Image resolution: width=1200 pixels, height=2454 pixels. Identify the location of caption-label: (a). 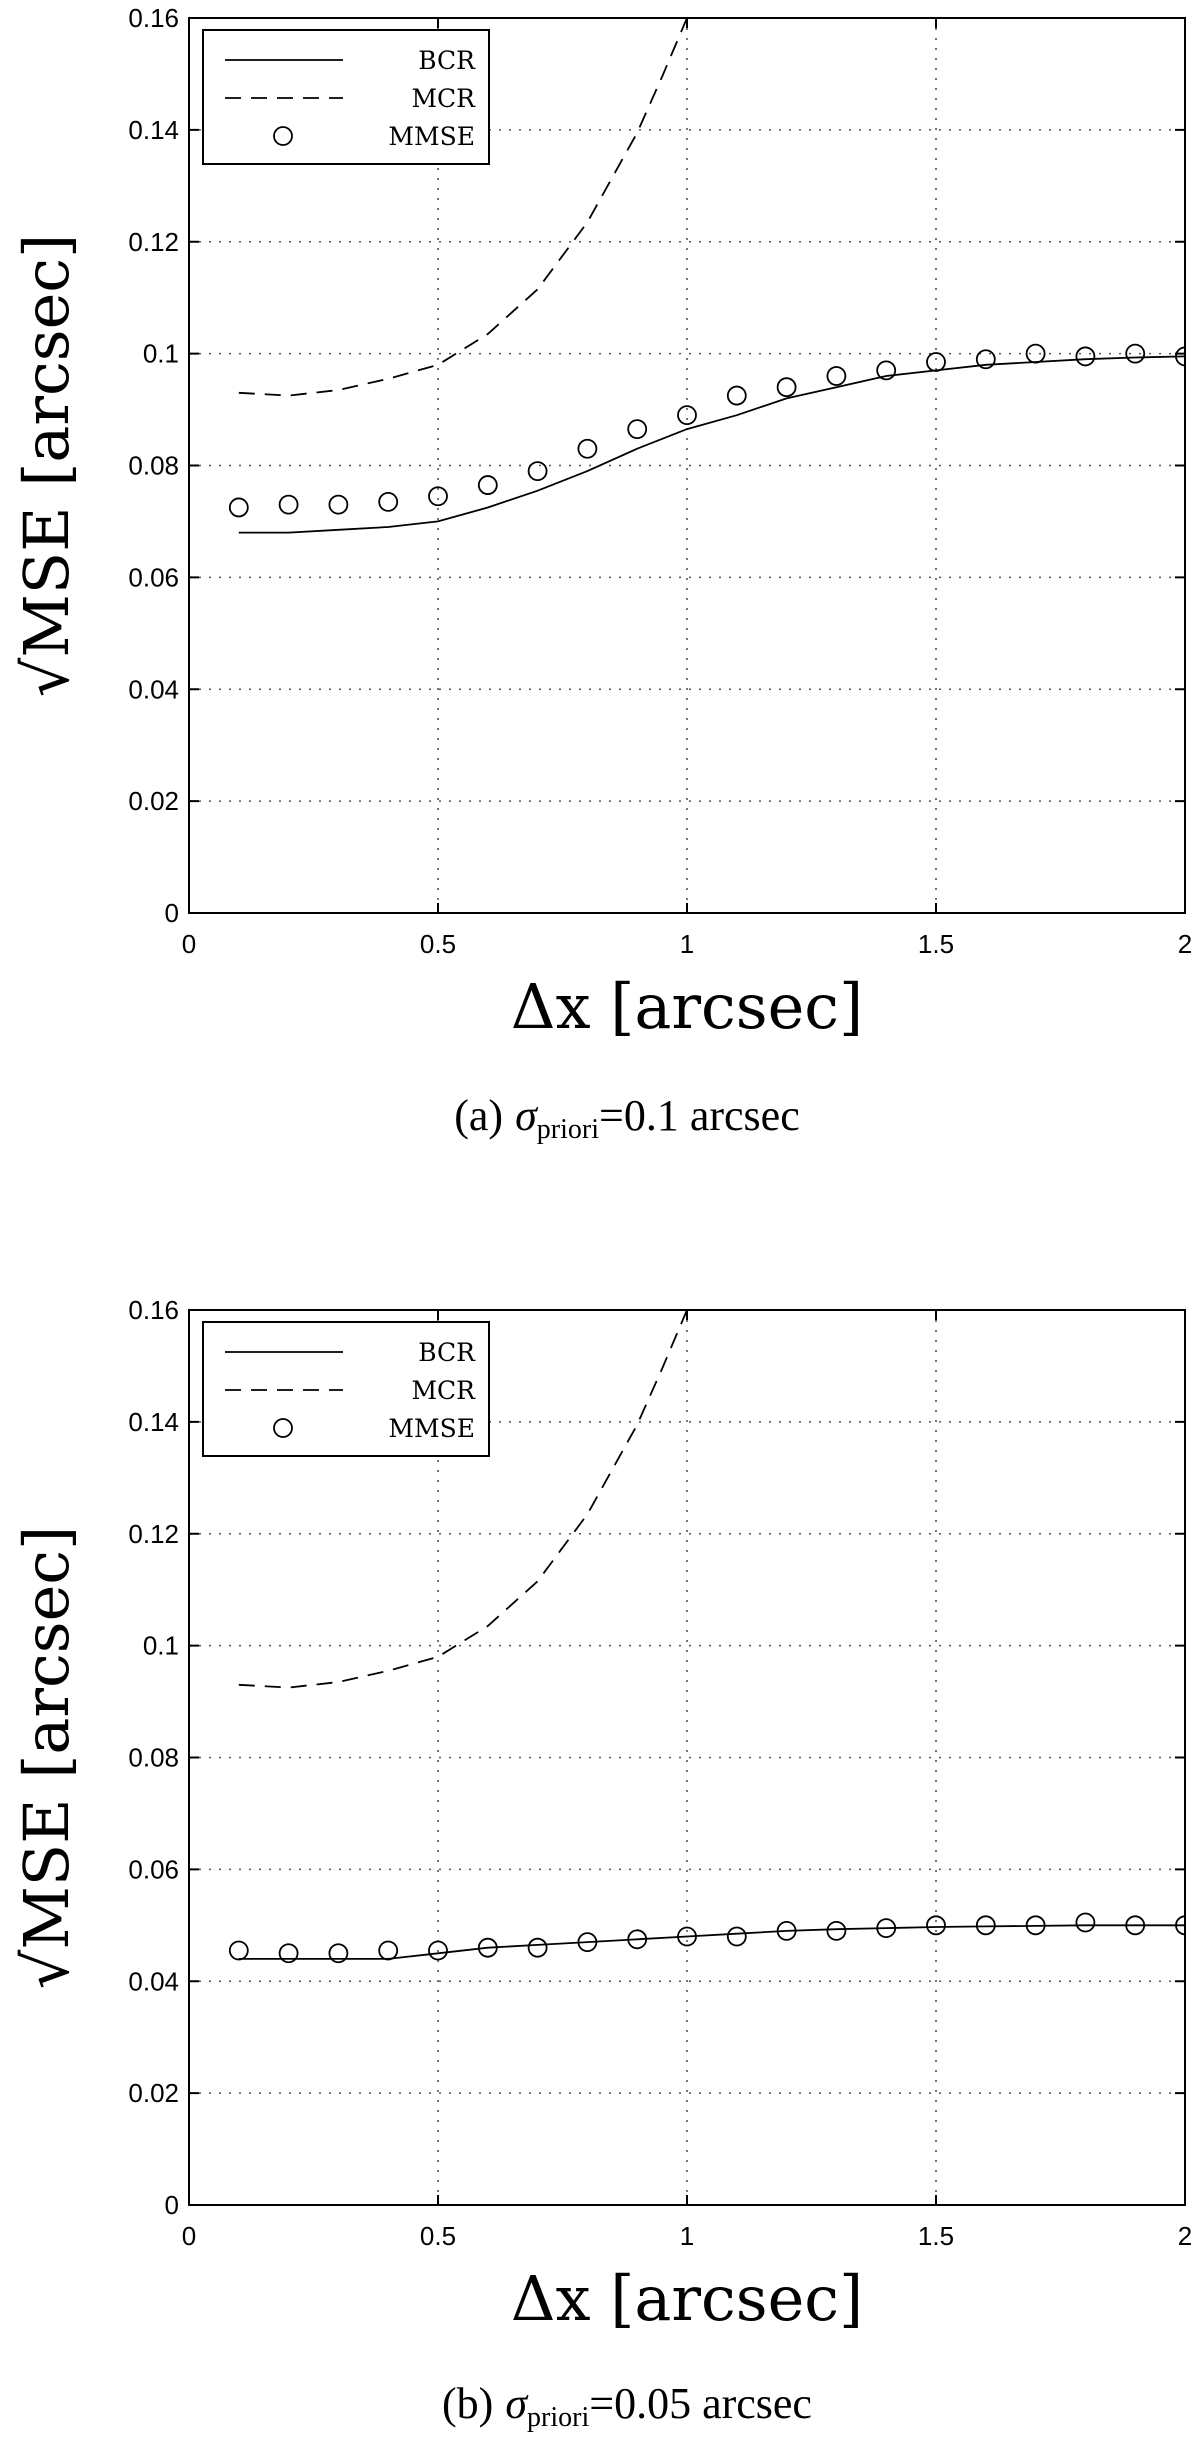
(478, 1115).